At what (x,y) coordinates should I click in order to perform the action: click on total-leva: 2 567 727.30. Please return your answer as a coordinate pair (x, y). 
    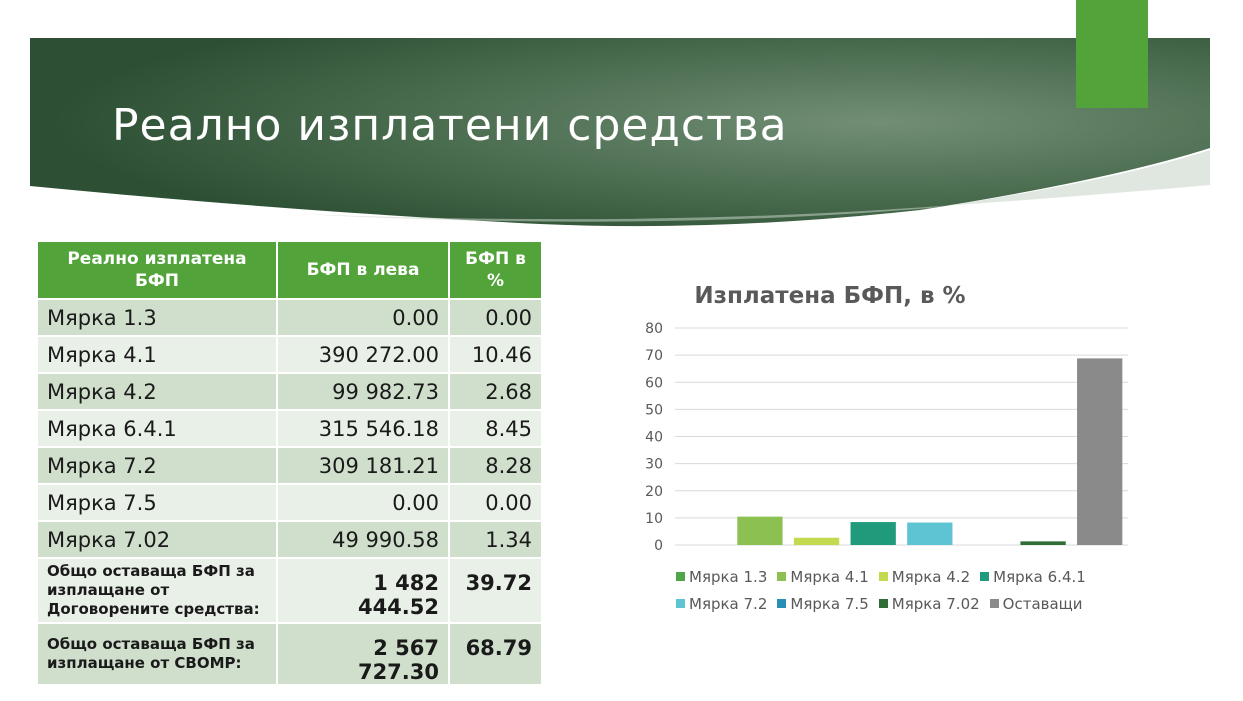
    Looking at the image, I should click on (363, 654).